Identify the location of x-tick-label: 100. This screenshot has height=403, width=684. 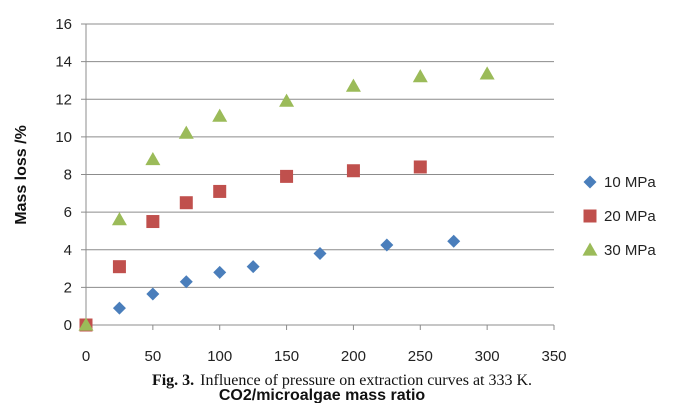
(219, 356).